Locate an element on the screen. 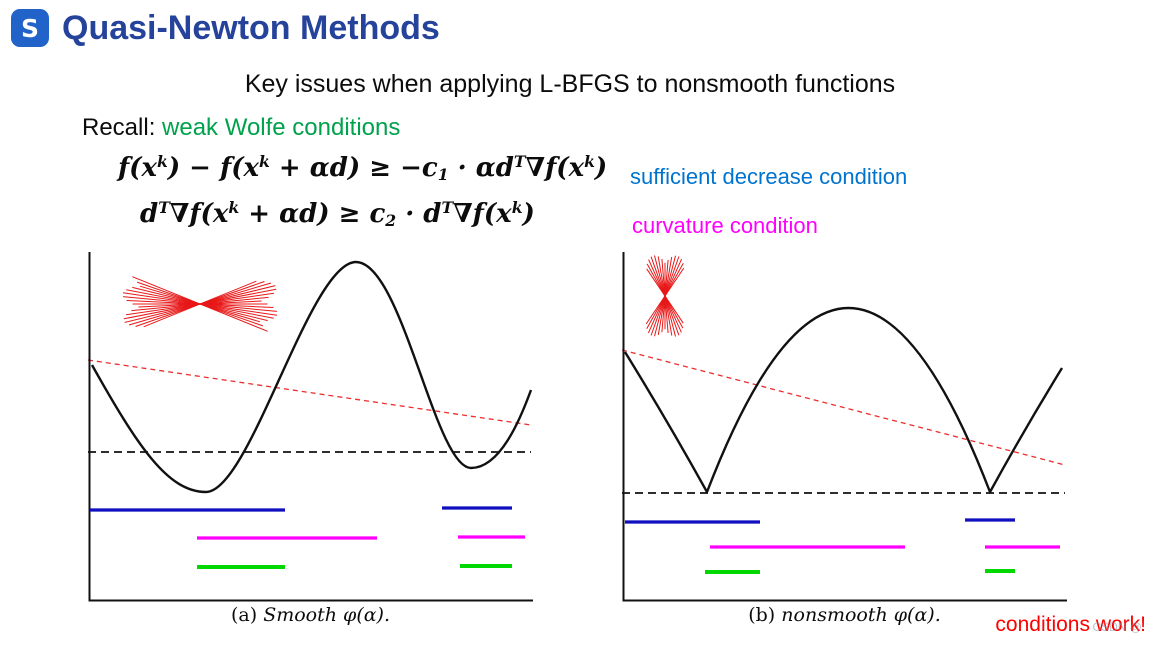 This screenshot has width=1154, height=646. phi-curve-smooth is located at coordinates (311, 377).